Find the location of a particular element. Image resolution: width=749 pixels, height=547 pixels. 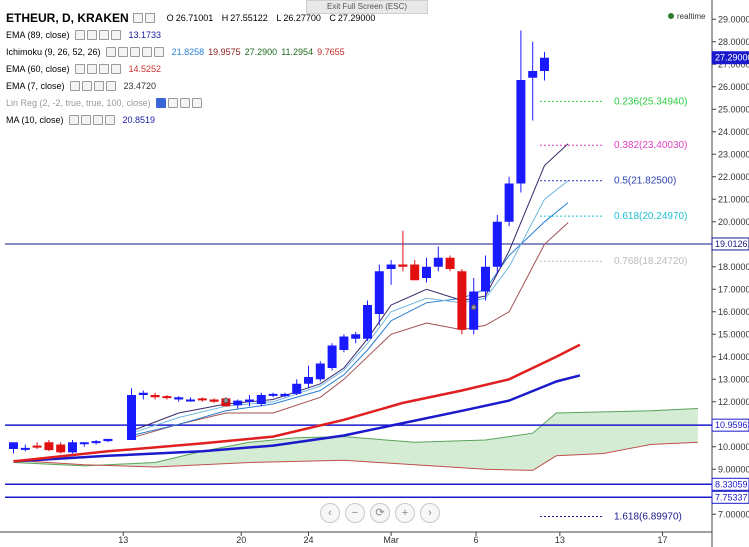

y-tick-label: 14.000000 is located at coordinates (733, 357).